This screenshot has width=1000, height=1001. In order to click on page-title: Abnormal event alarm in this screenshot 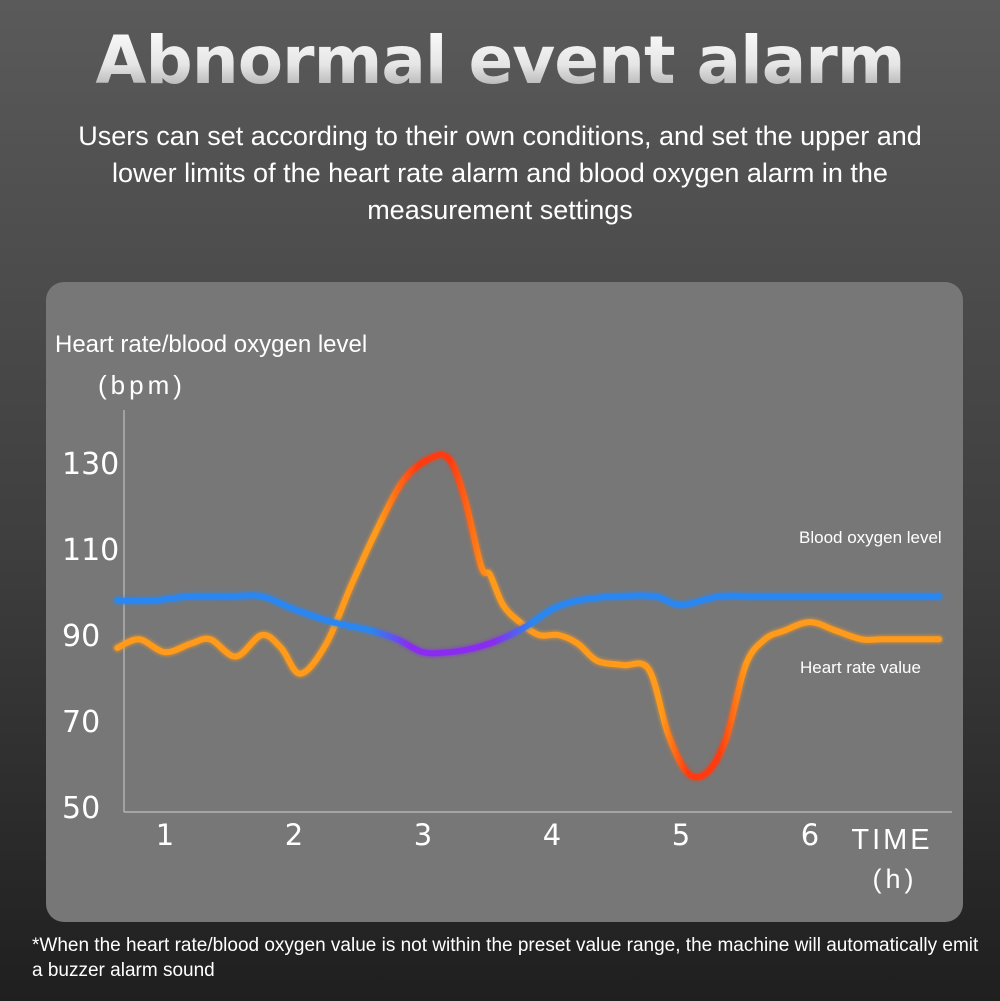, I will do `click(500, 60)`.